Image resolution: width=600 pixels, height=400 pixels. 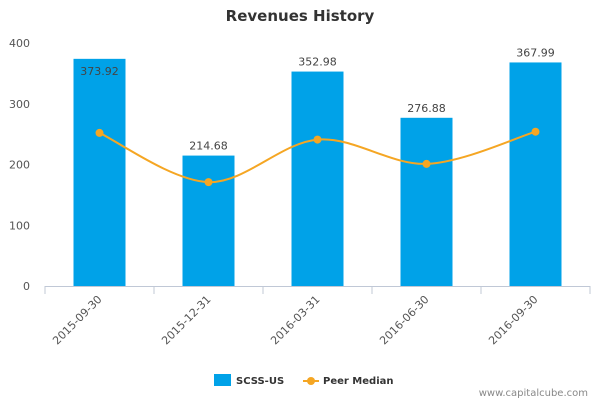 What do you see at coordinates (19, 43) in the screenshot?
I see `y-tick-label: 400` at bounding box center [19, 43].